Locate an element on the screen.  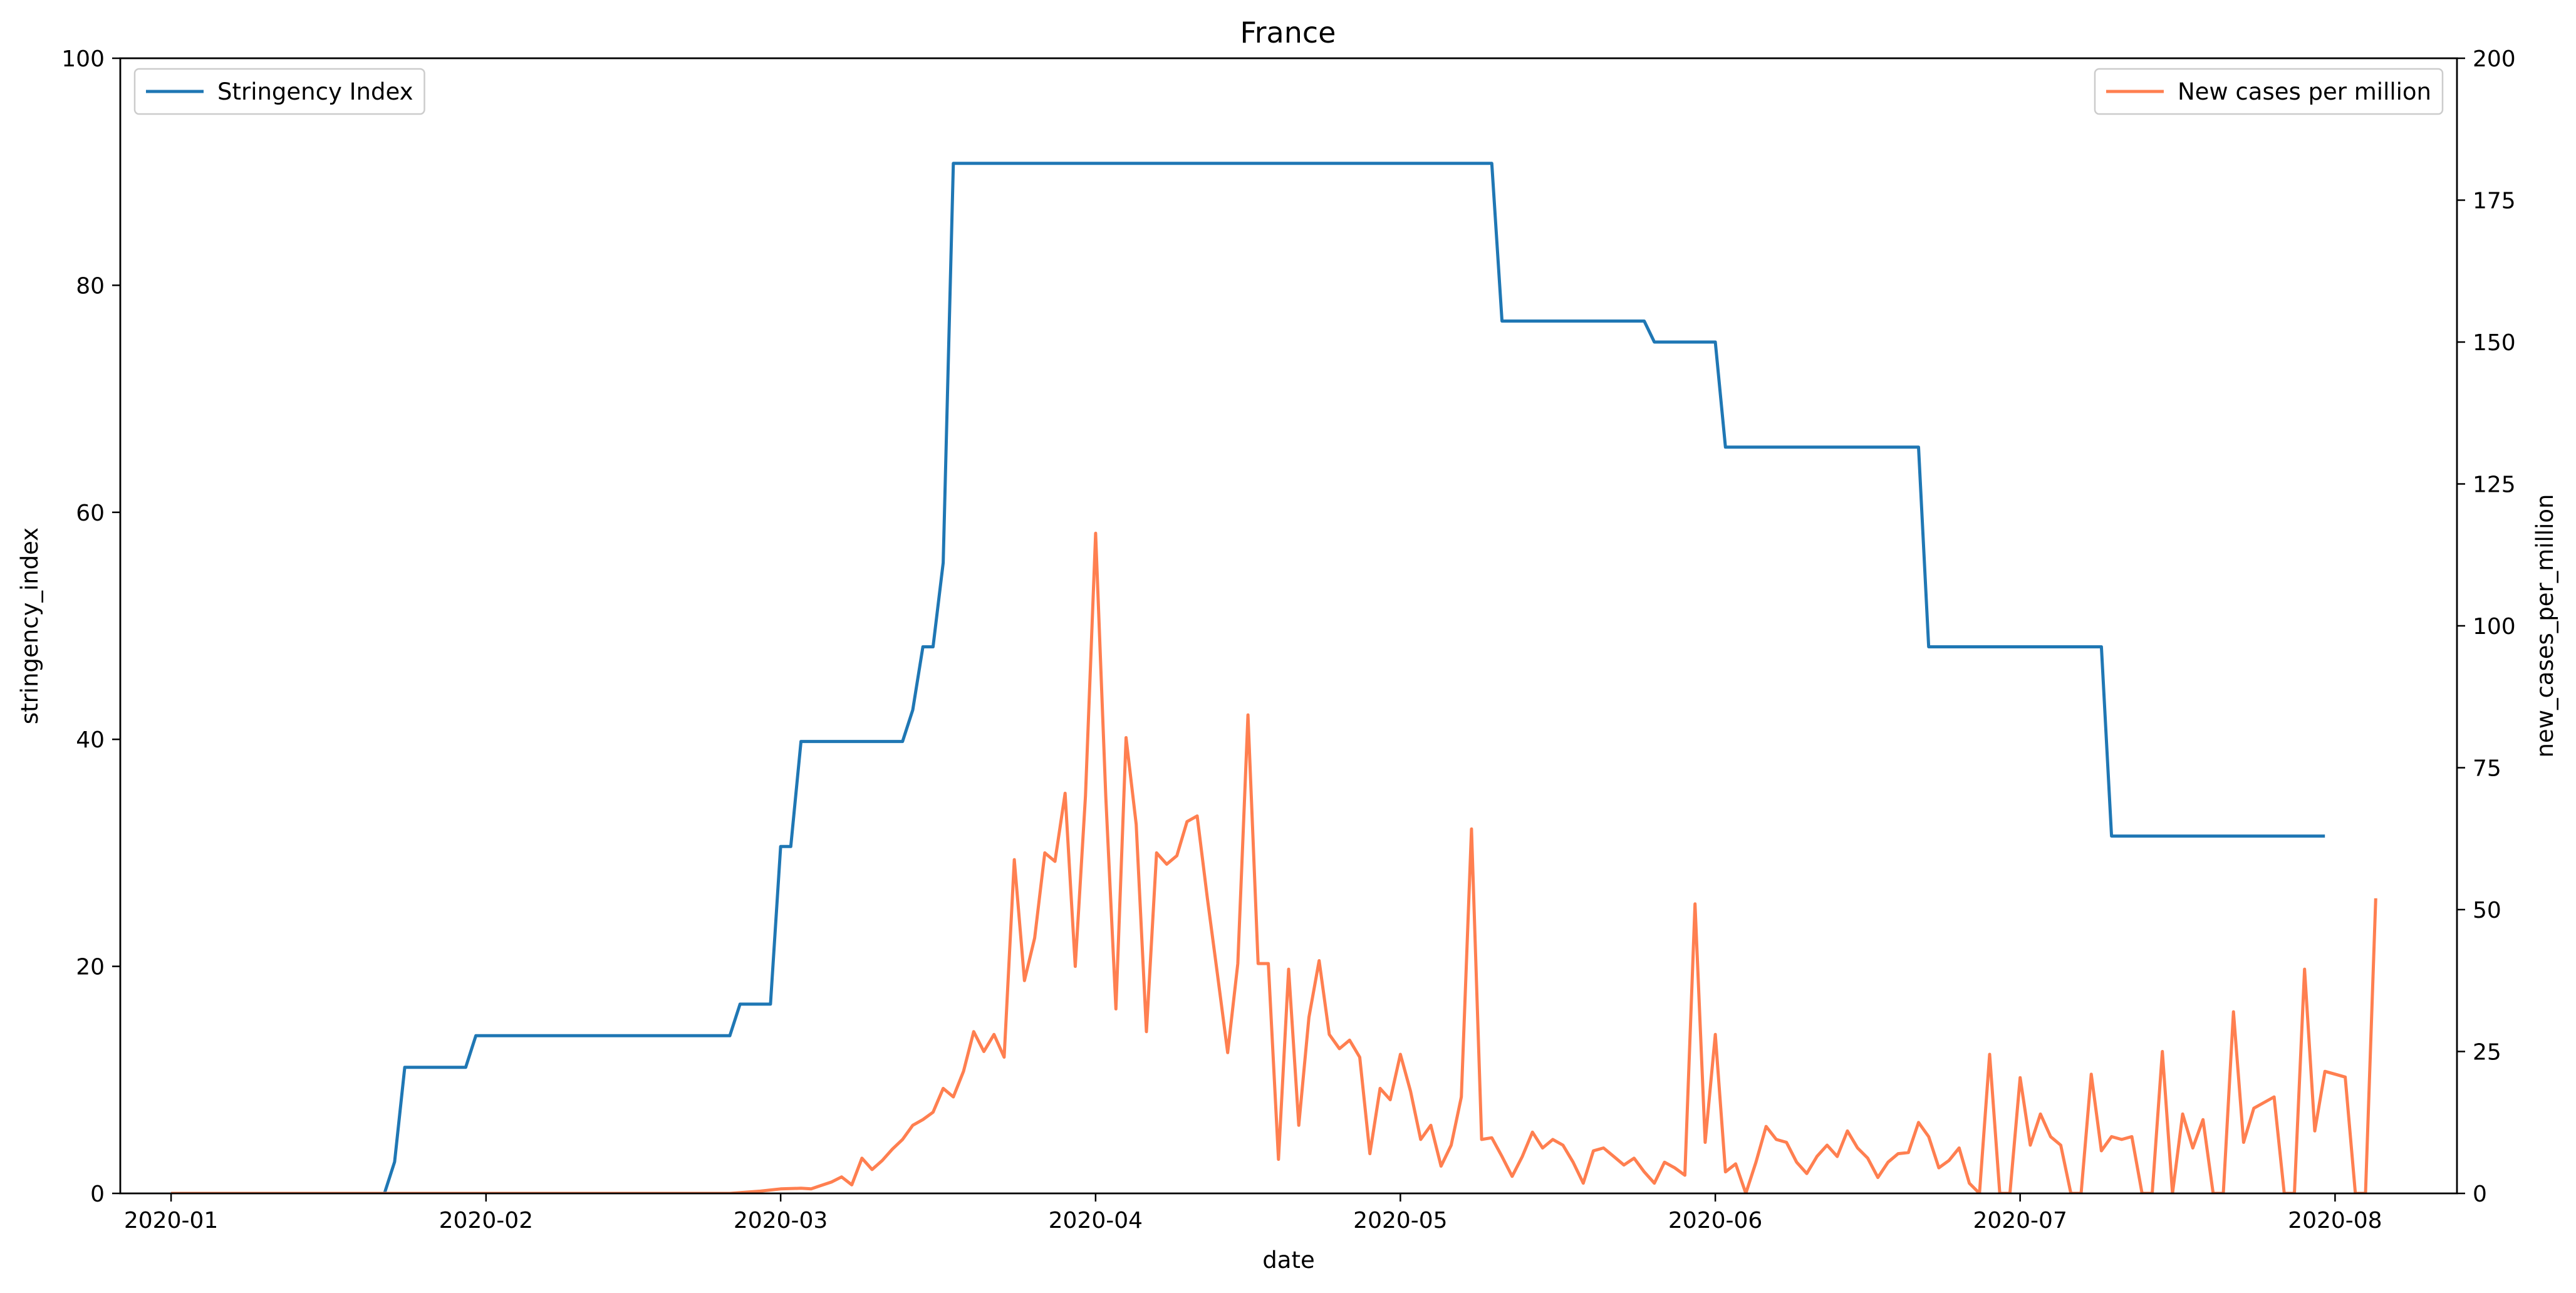
legend-new-cases-per-million: New cases per million is located at coordinates (2269, 91).